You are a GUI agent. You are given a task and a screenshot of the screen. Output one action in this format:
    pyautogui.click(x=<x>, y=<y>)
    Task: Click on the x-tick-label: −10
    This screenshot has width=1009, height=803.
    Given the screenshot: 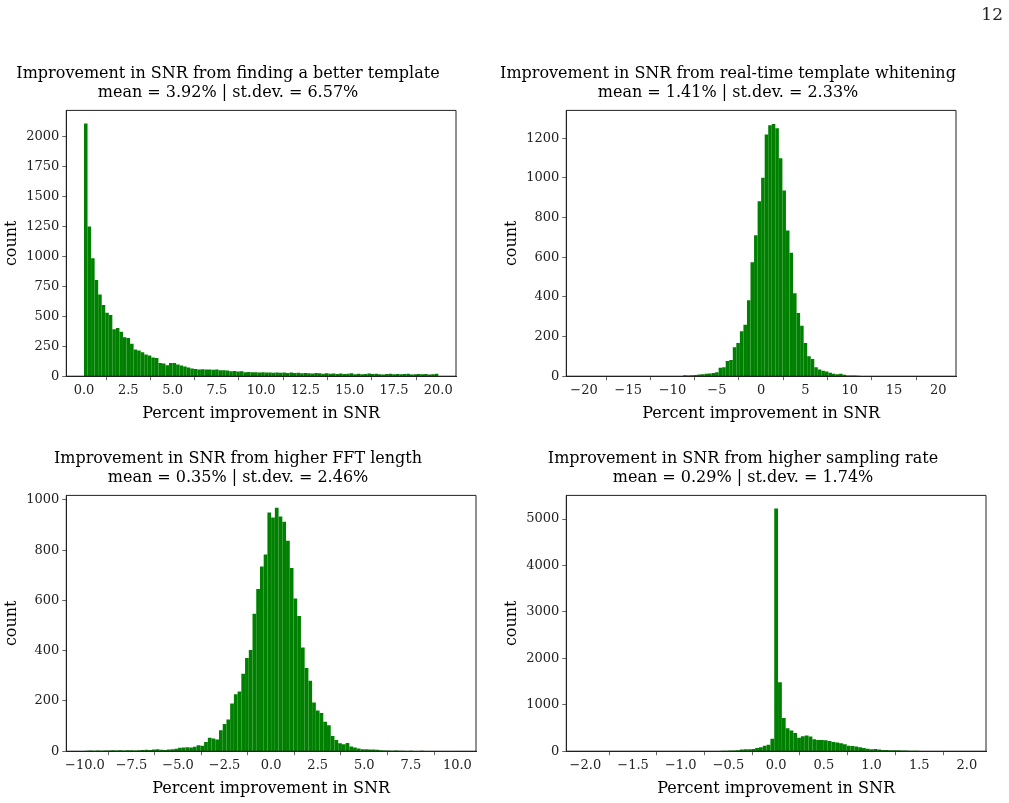 What is the action you would take?
    pyautogui.click(x=672, y=390)
    